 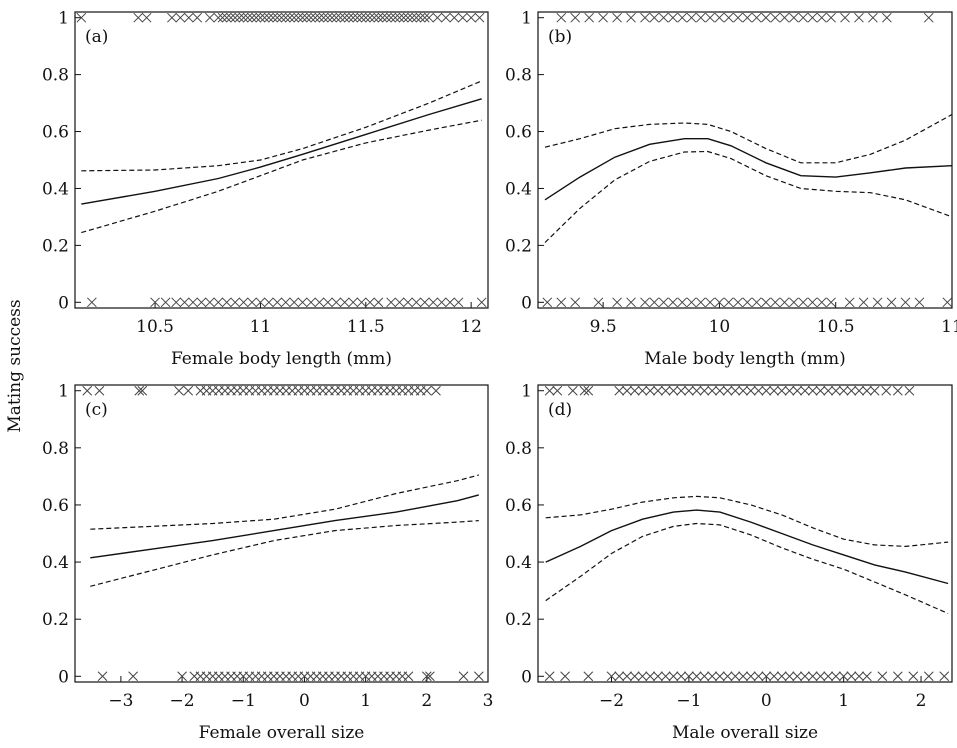 I want to click on x-axis-label: Female overall size, so click(x=282, y=733).